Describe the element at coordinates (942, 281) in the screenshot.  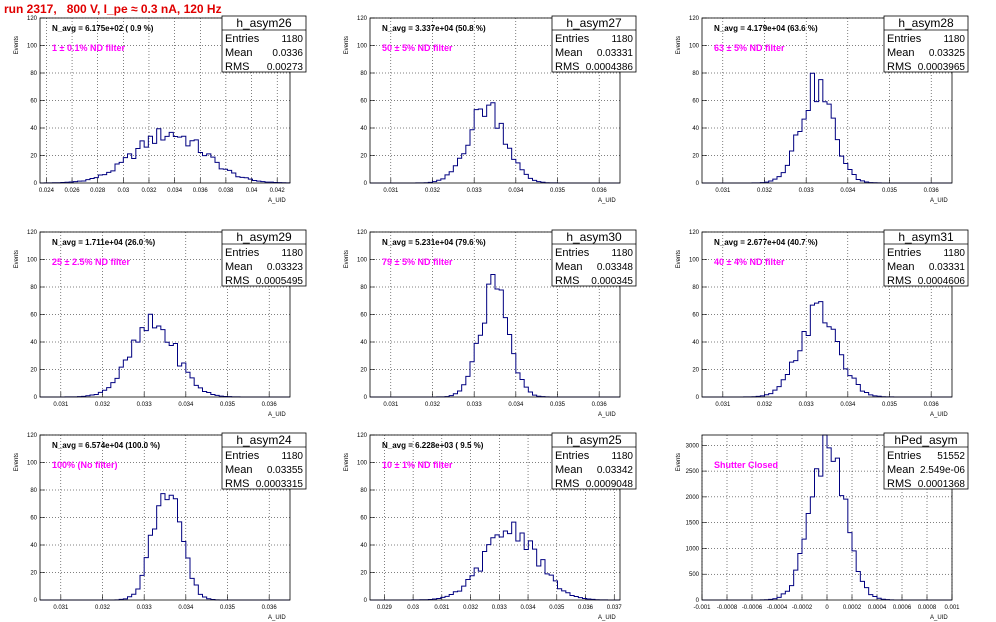
I see `stat-value: 0.0004606` at that location.